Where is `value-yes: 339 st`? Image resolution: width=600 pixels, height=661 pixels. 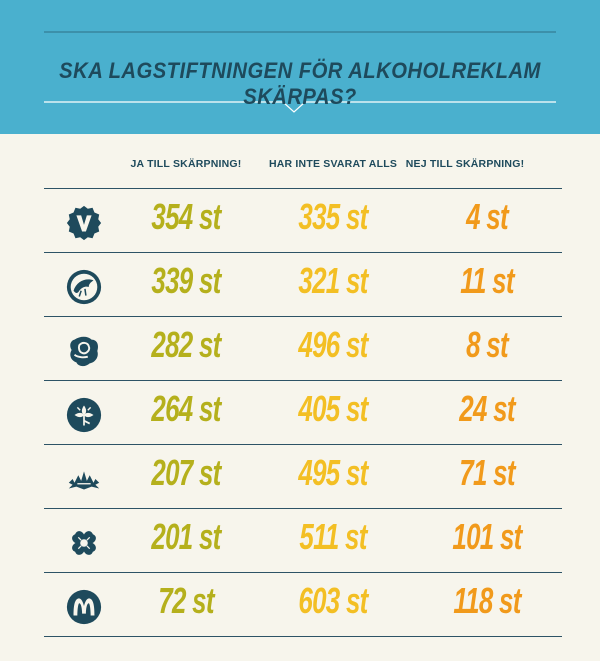
value-yes: 339 st is located at coordinates (186, 280).